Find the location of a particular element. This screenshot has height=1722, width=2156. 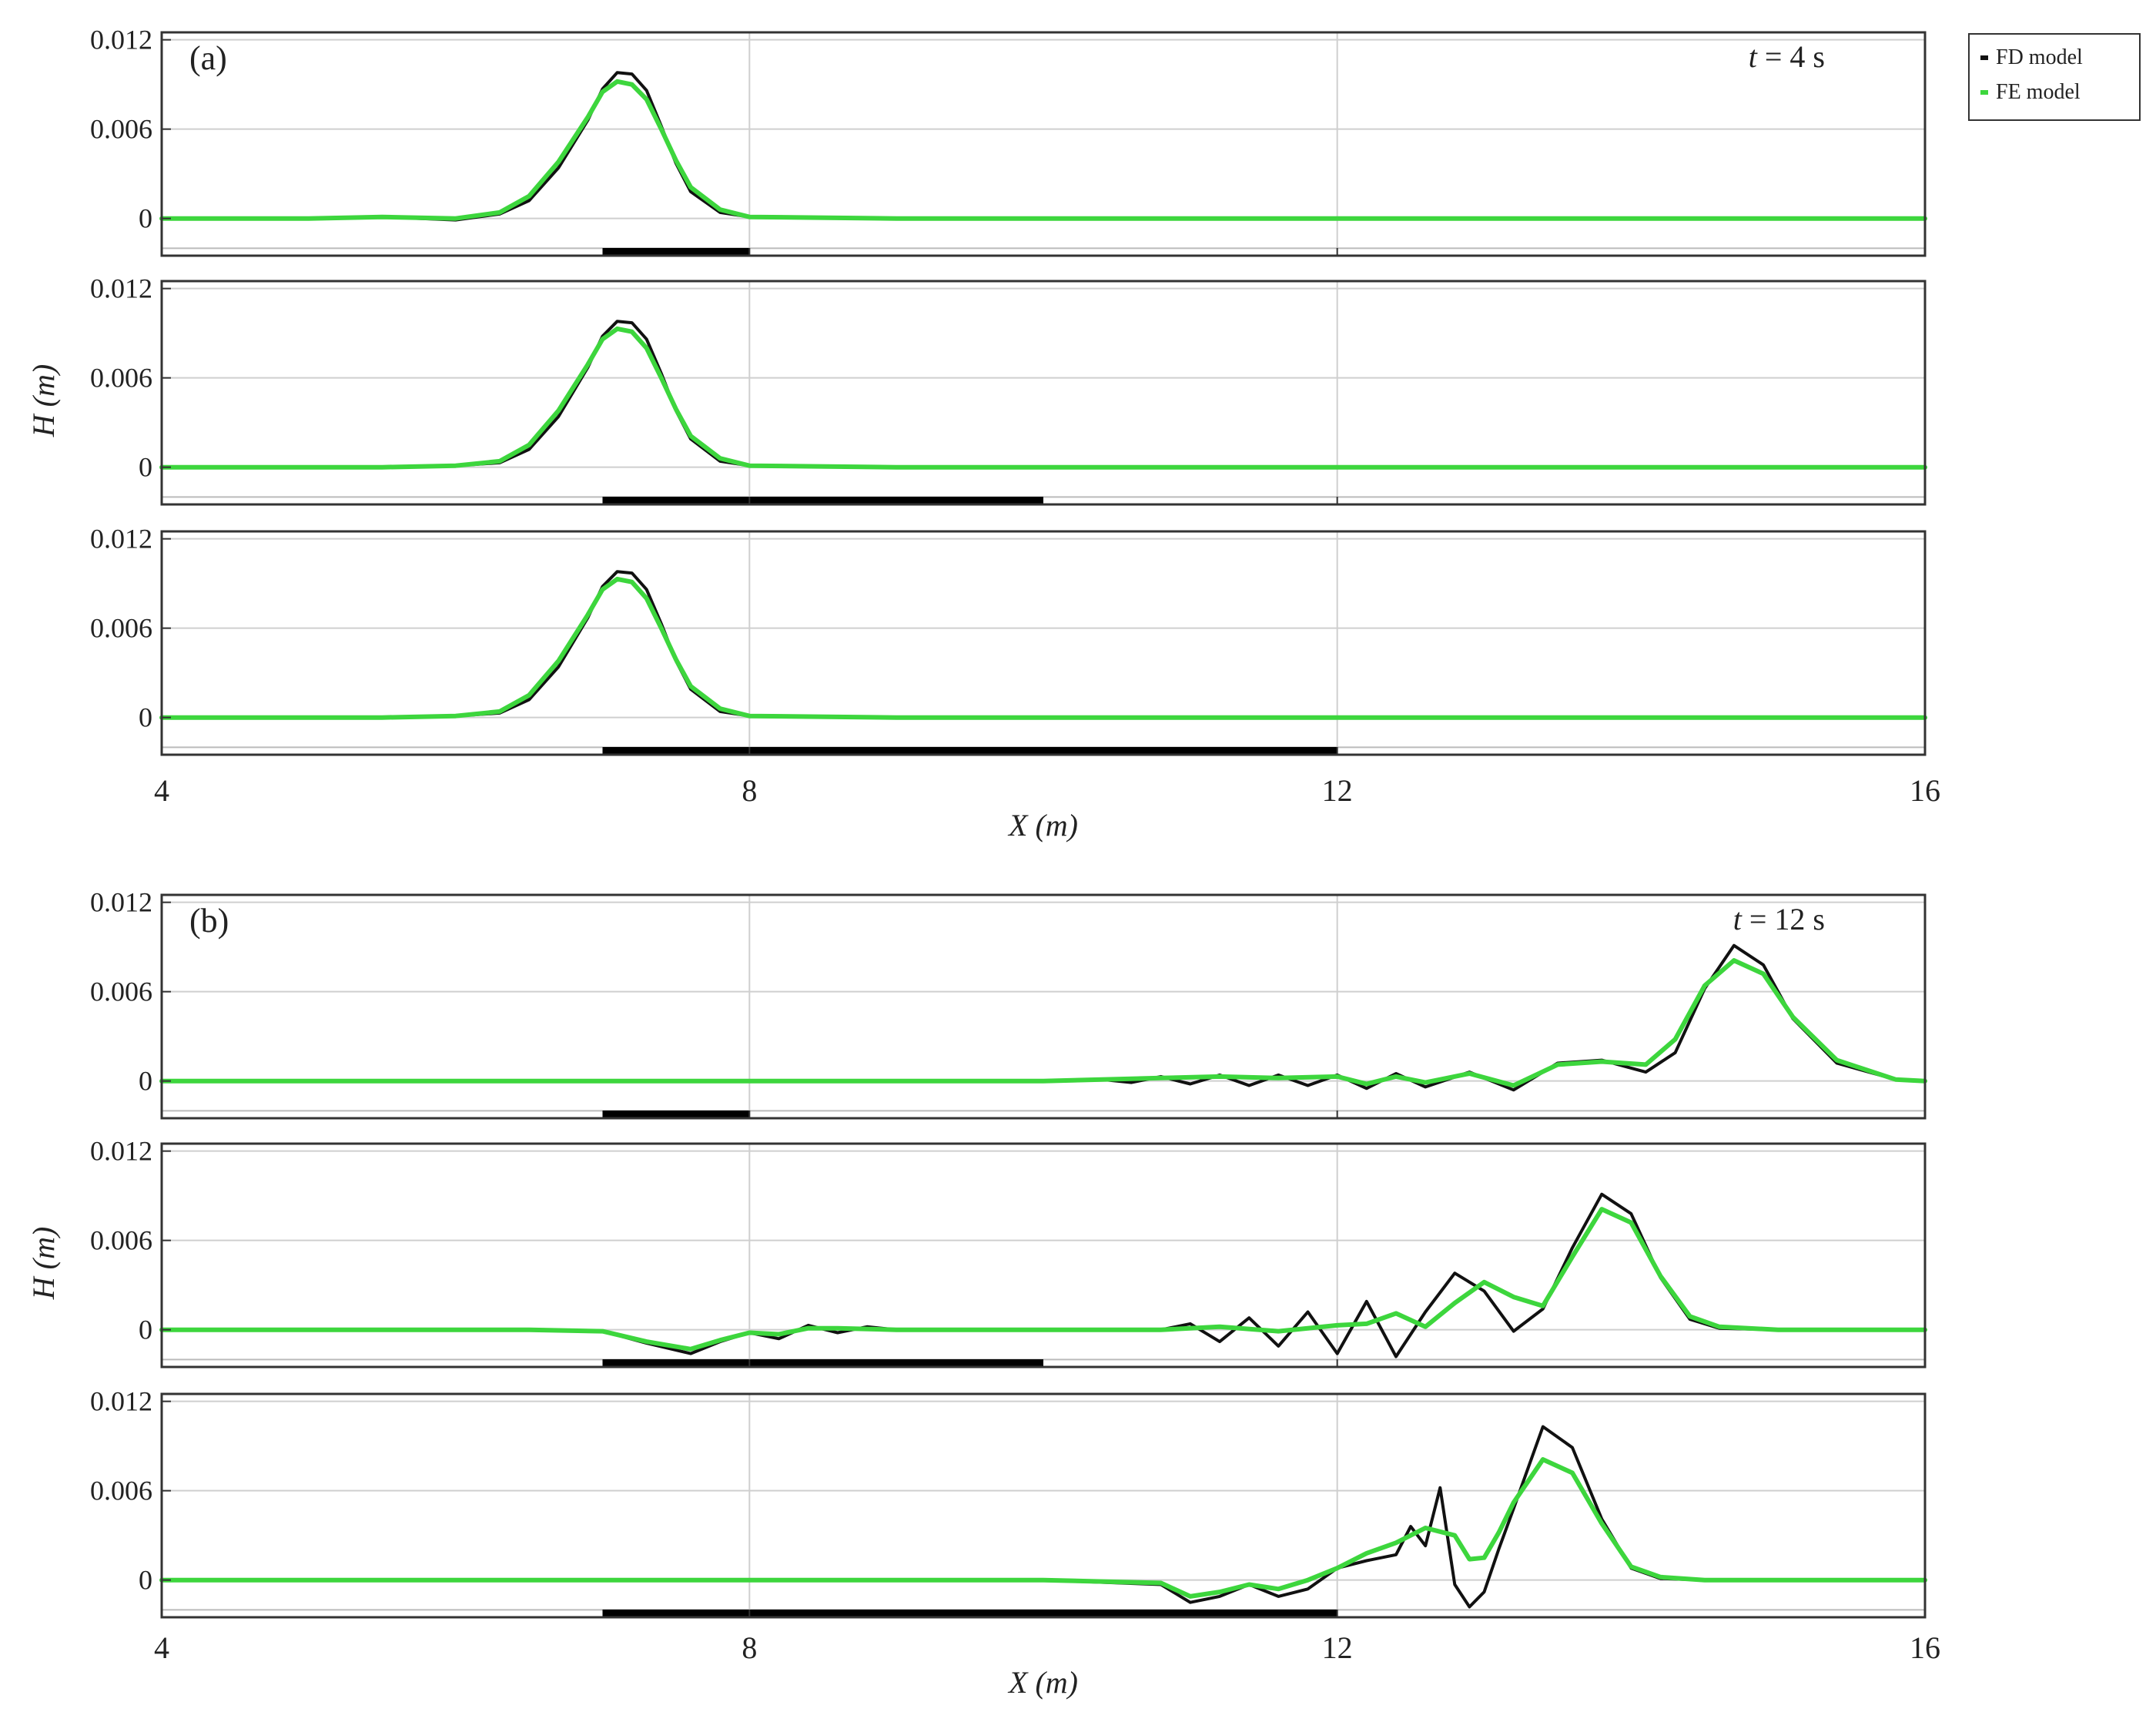

subplot-b-2: 0 0.006 0.012 is located at coordinates (1008, 1252).